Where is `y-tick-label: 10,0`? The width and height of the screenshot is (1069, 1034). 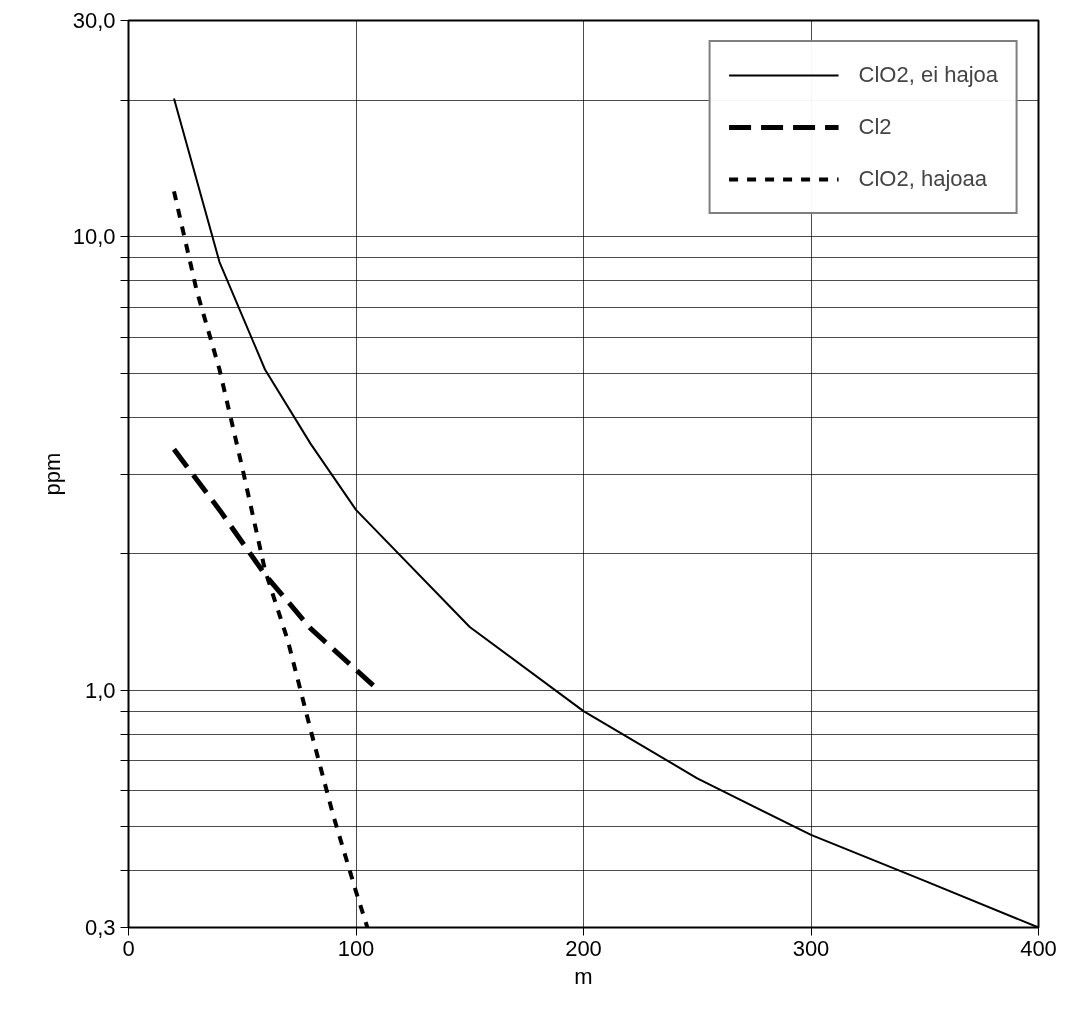
y-tick-label: 10,0 is located at coordinates (94, 237).